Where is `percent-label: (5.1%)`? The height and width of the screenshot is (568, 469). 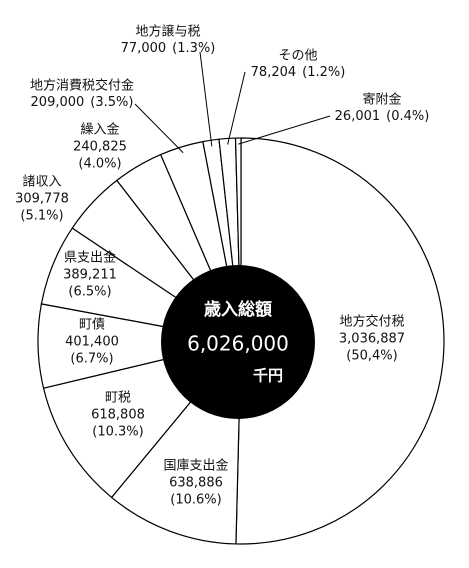 percent-label: (5.1%) is located at coordinates (41, 216).